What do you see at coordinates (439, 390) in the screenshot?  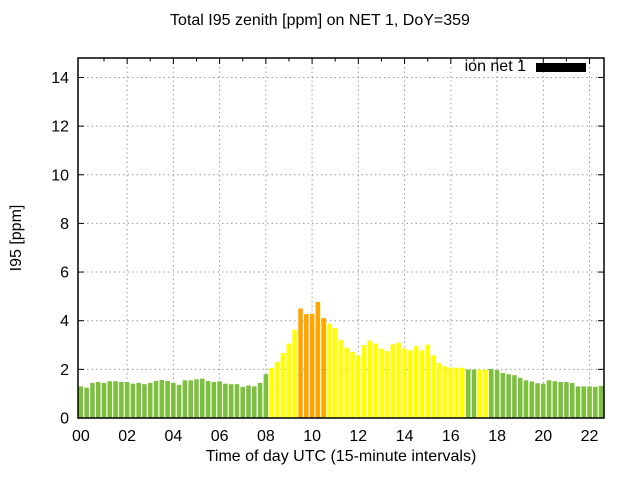 I see `bar-15:30` at bounding box center [439, 390].